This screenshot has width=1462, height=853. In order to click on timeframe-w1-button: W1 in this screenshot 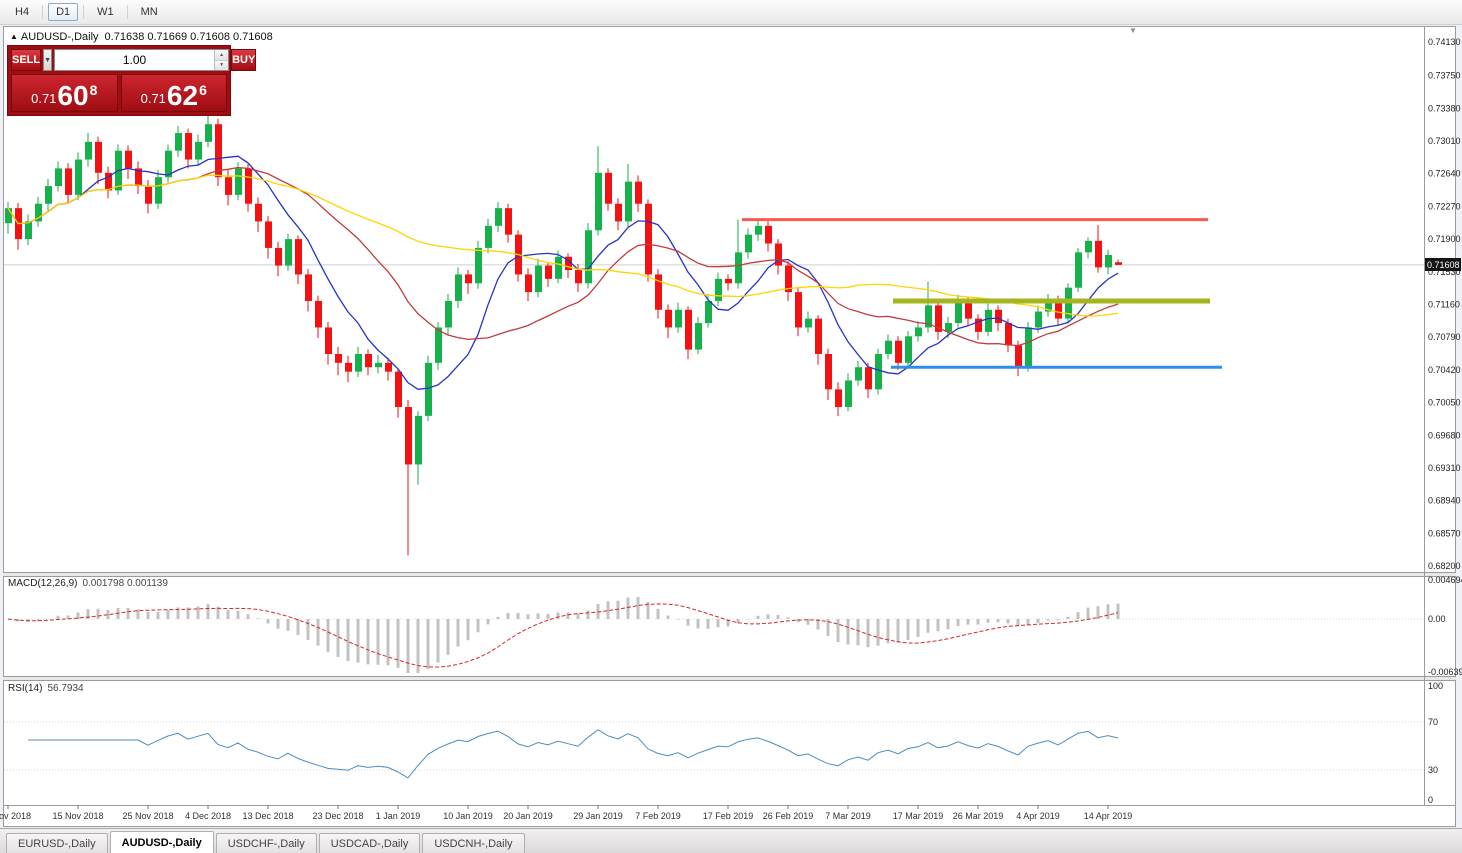, I will do `click(105, 12)`.